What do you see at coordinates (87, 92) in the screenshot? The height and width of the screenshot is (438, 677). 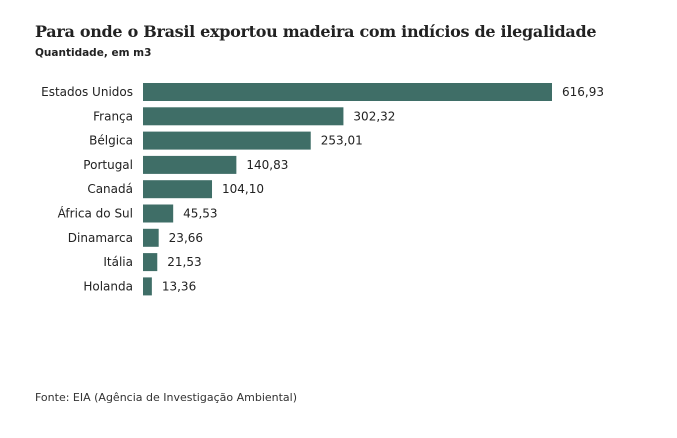 I see `category-label: Estados Unidos` at bounding box center [87, 92].